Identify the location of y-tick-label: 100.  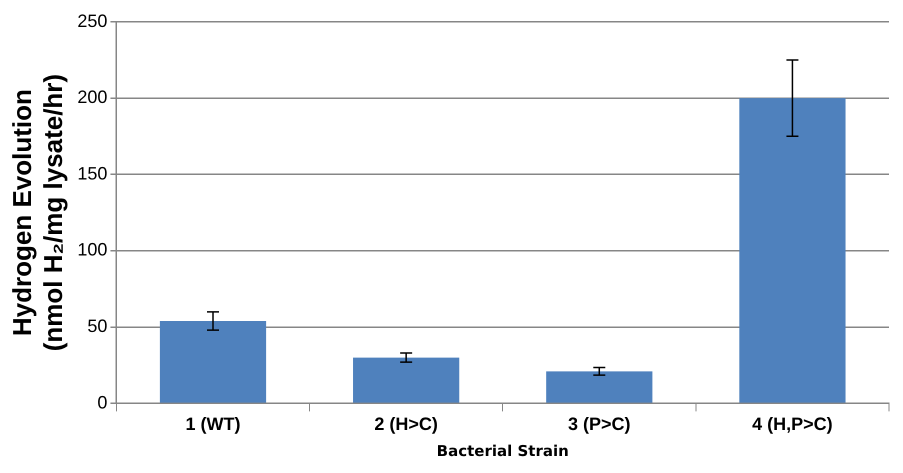
(92, 250).